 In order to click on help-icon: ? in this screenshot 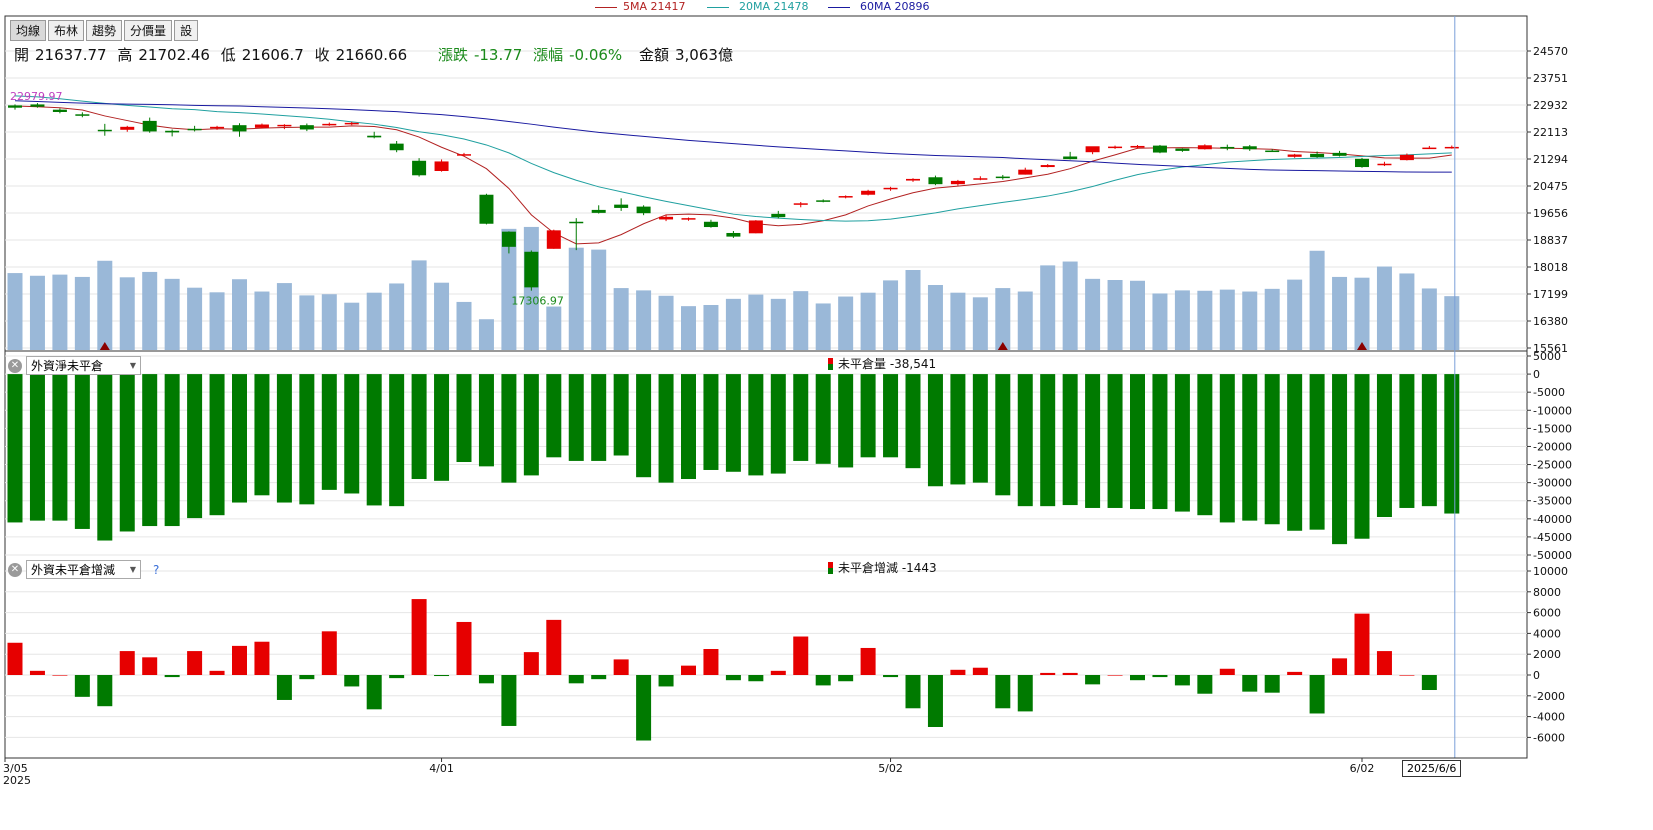, I will do `click(156, 569)`.